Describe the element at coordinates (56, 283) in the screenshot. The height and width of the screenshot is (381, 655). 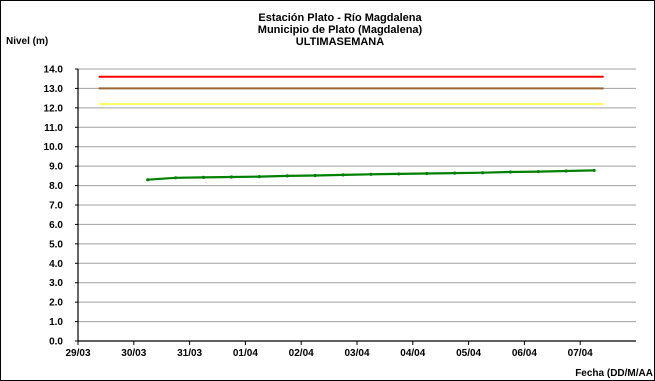
I see `y-tick-label-3: 3.0` at that location.